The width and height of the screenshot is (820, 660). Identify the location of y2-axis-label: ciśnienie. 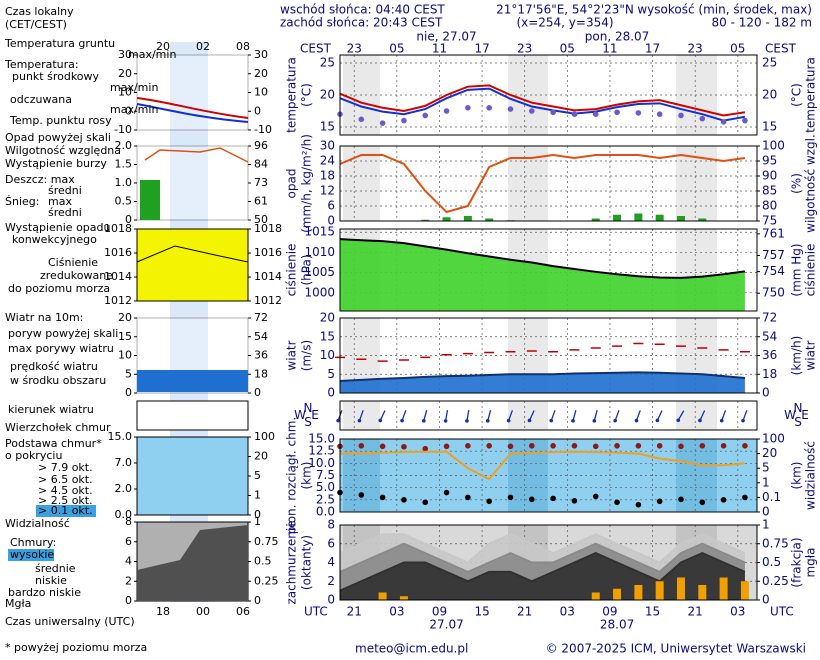
(811, 270).